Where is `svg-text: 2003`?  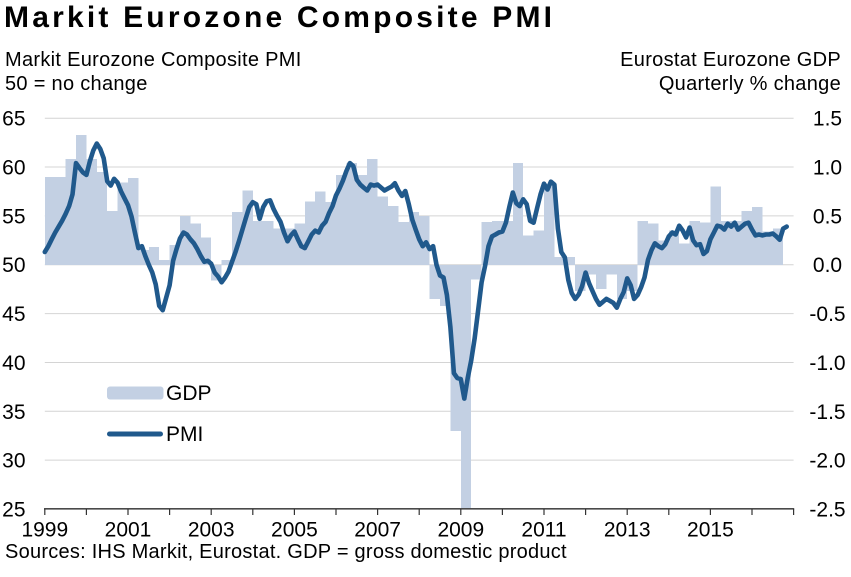 svg-text: 2003 is located at coordinates (211, 530).